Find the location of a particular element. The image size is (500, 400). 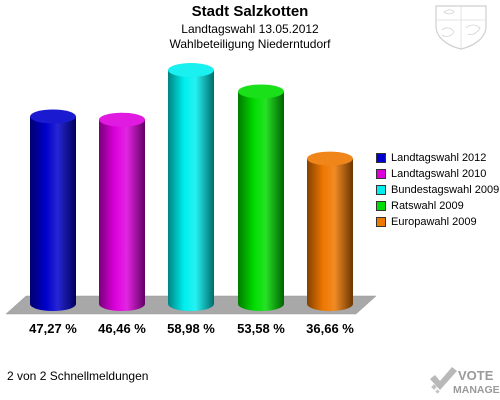

legend-item: Bundestagswahl 2009 is located at coordinates (437, 190).